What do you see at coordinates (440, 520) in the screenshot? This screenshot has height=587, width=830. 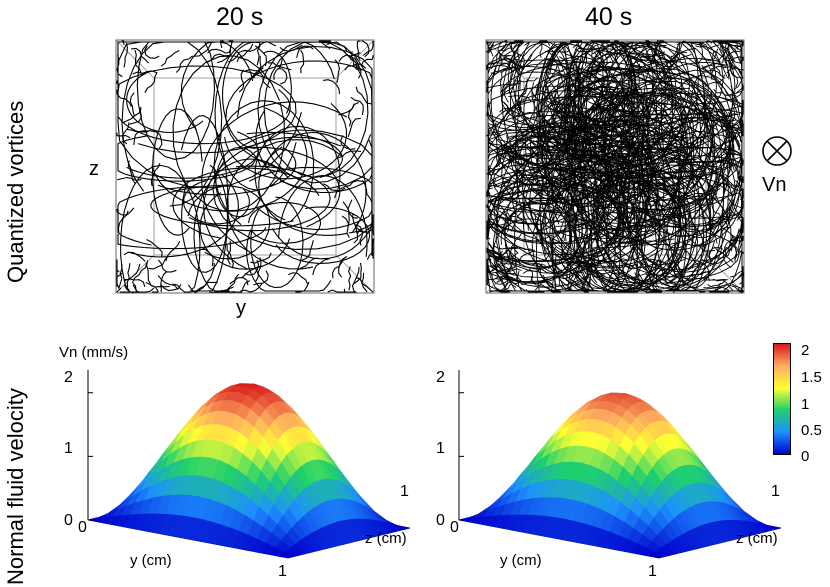 I see `z-tick-0-right: 0` at bounding box center [440, 520].